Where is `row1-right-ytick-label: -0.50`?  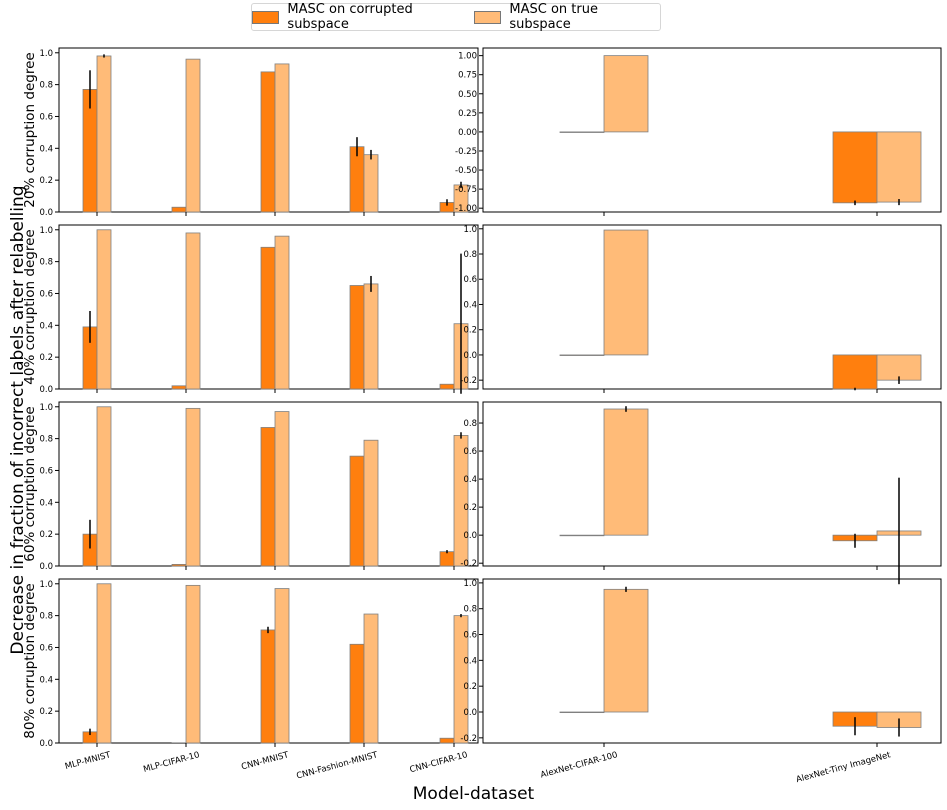 row1-right-ytick-label: -0.50 is located at coordinates (466, 171).